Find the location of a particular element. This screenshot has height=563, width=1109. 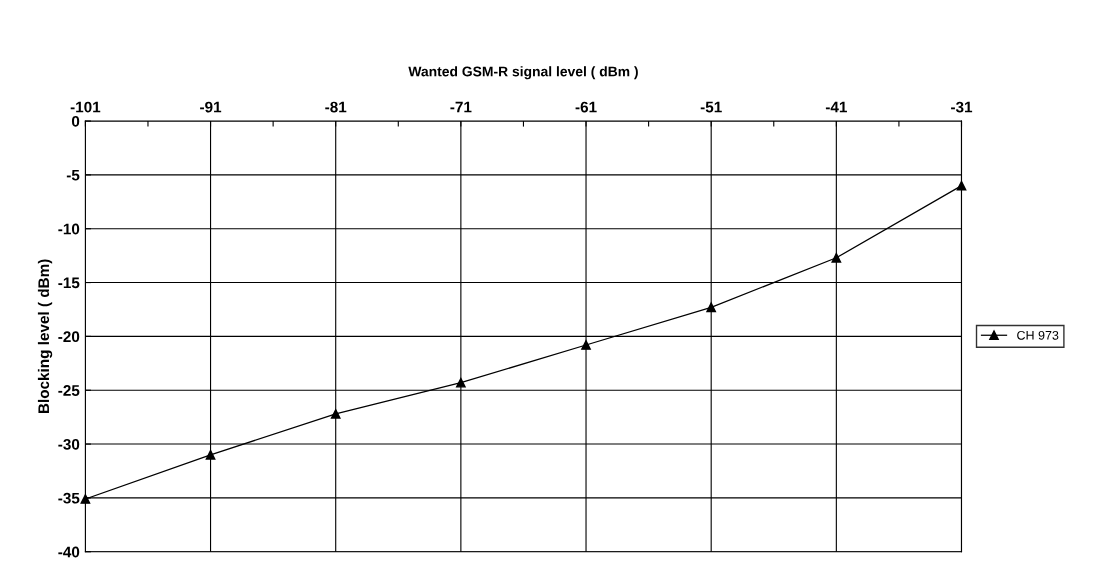

x-tick-label: -81 is located at coordinates (336, 107).